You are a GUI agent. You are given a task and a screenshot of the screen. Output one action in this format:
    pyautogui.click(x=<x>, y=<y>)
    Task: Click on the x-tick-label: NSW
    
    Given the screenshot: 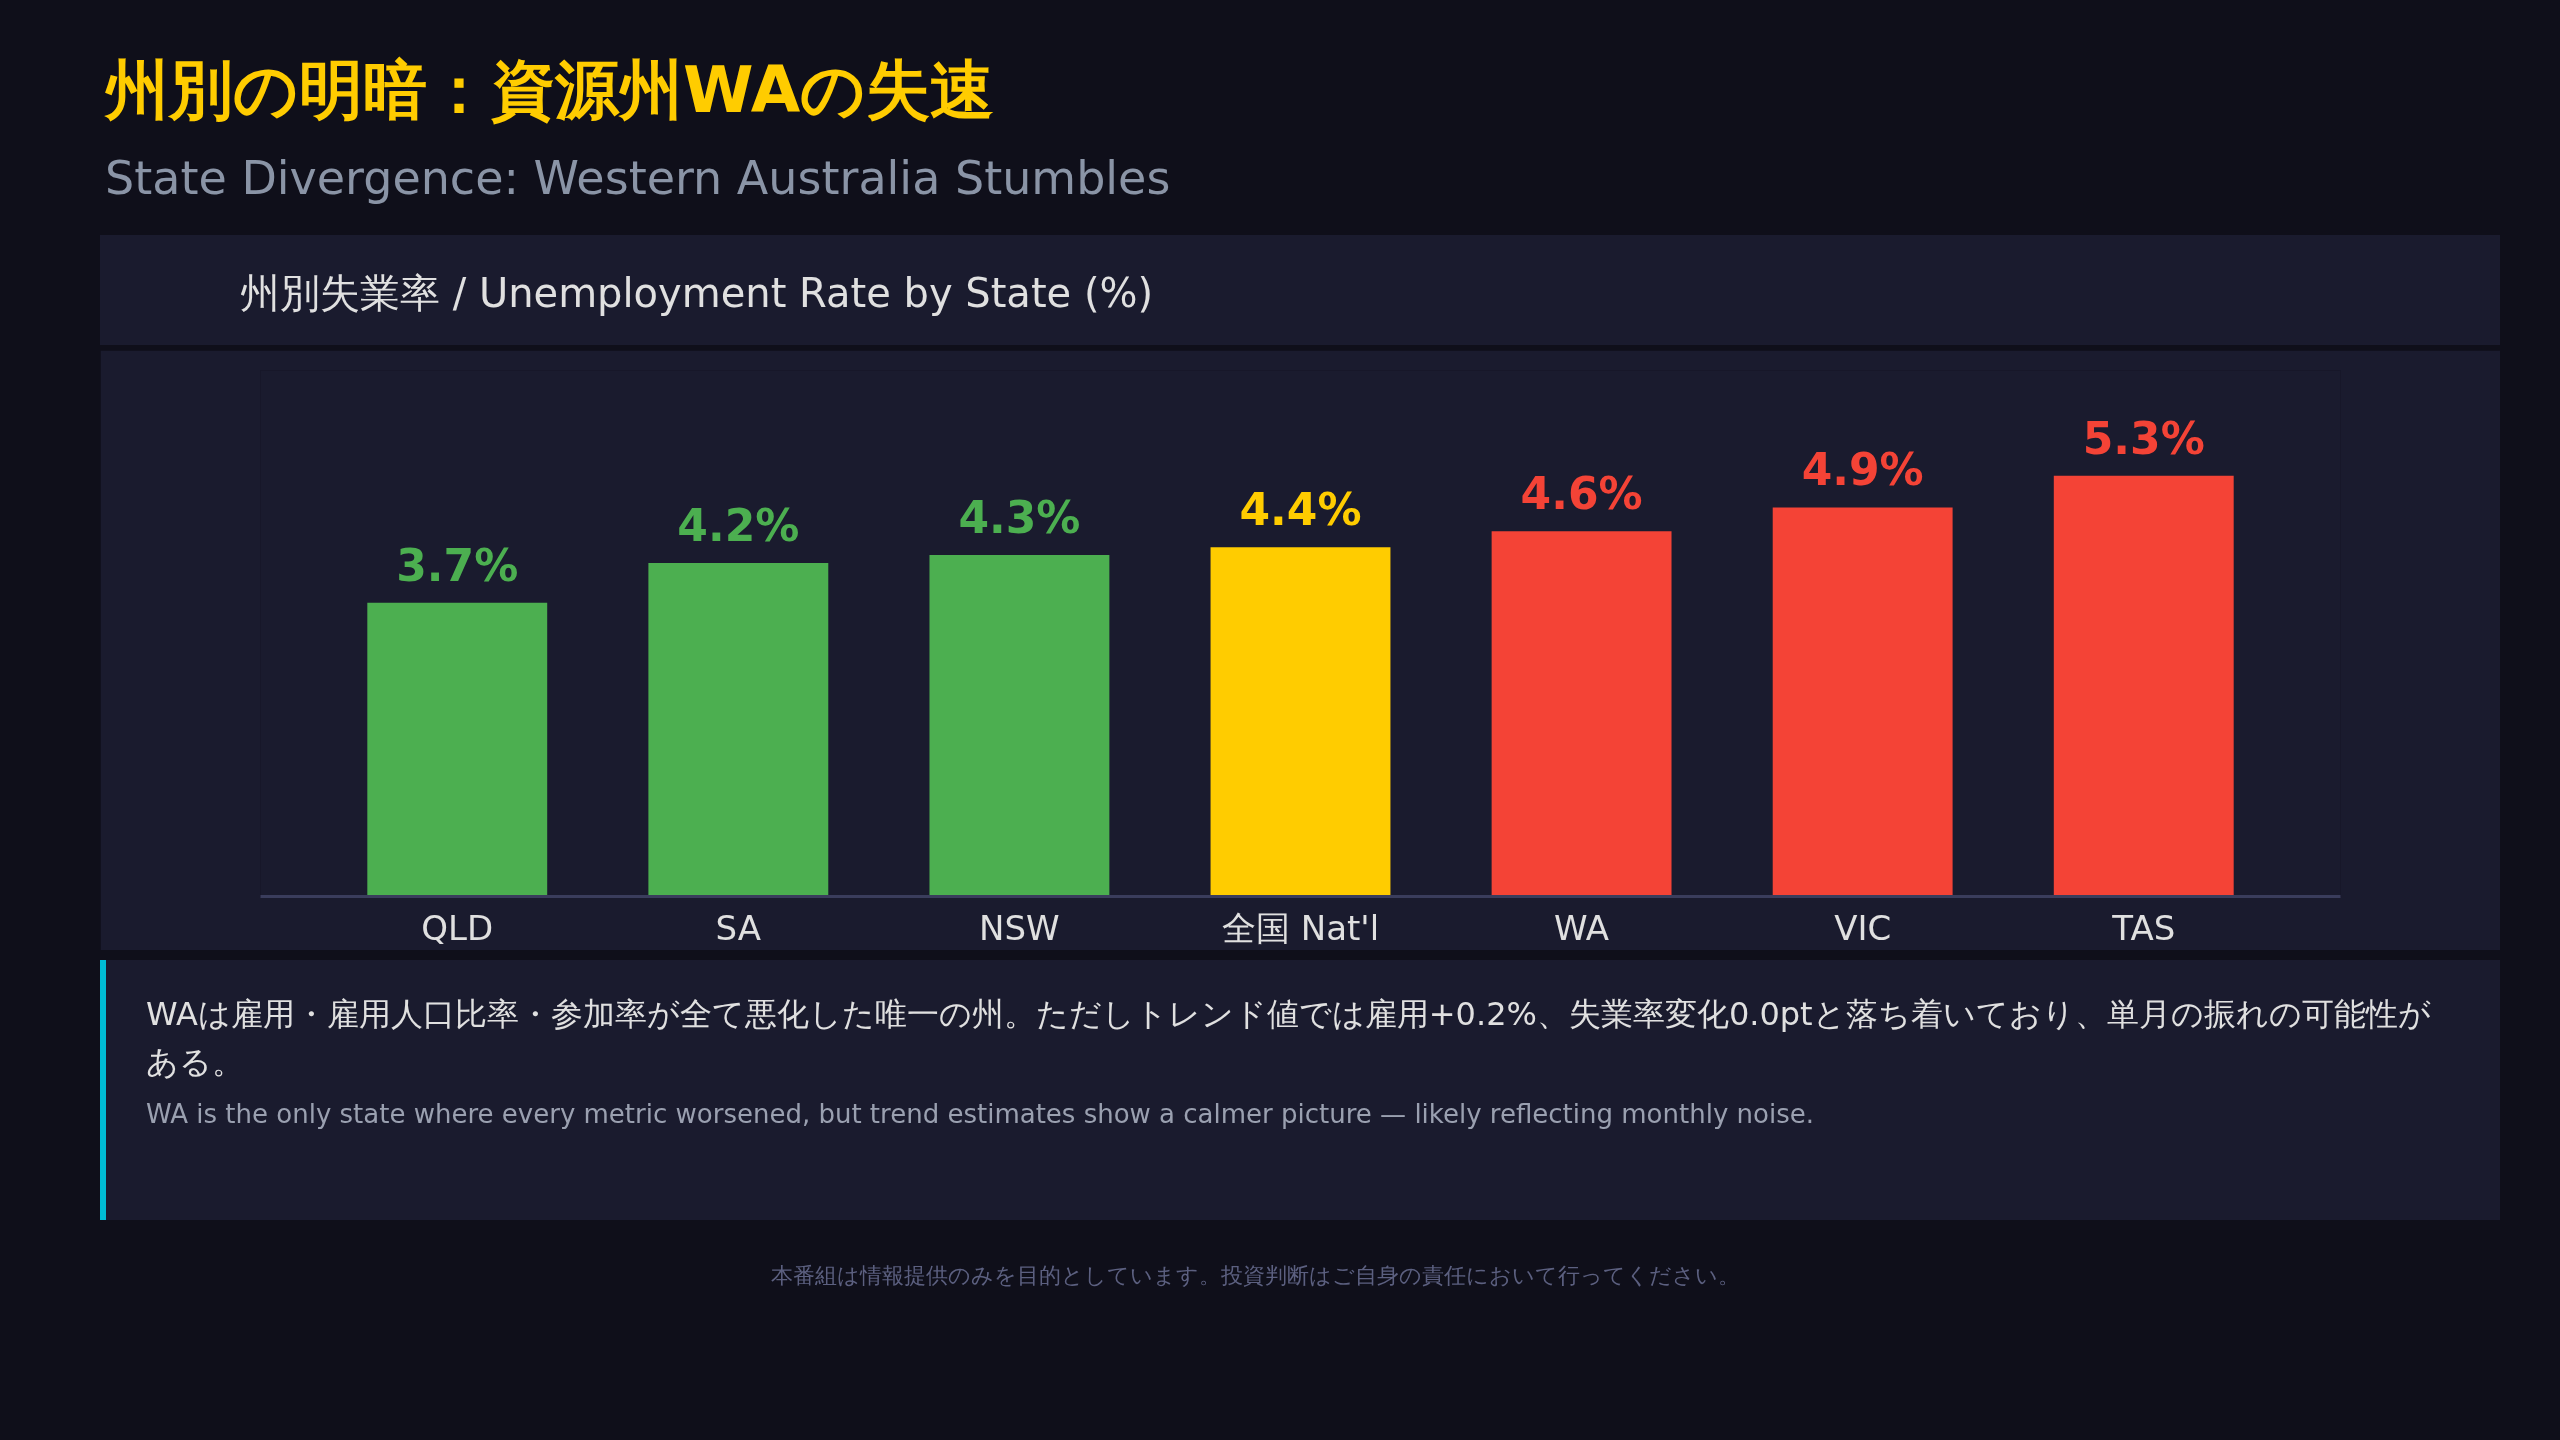 What is the action you would take?
    pyautogui.click(x=1019, y=927)
    